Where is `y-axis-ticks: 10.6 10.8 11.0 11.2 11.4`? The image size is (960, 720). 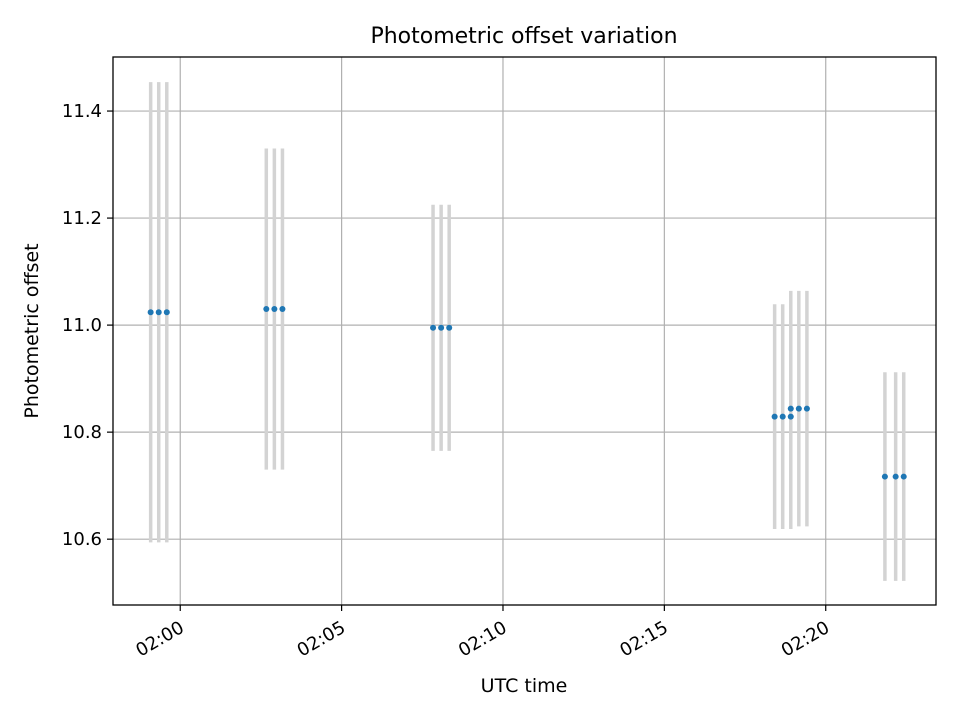 y-axis-ticks: 10.6 10.8 11.0 11.2 11.4 is located at coordinates (87, 325).